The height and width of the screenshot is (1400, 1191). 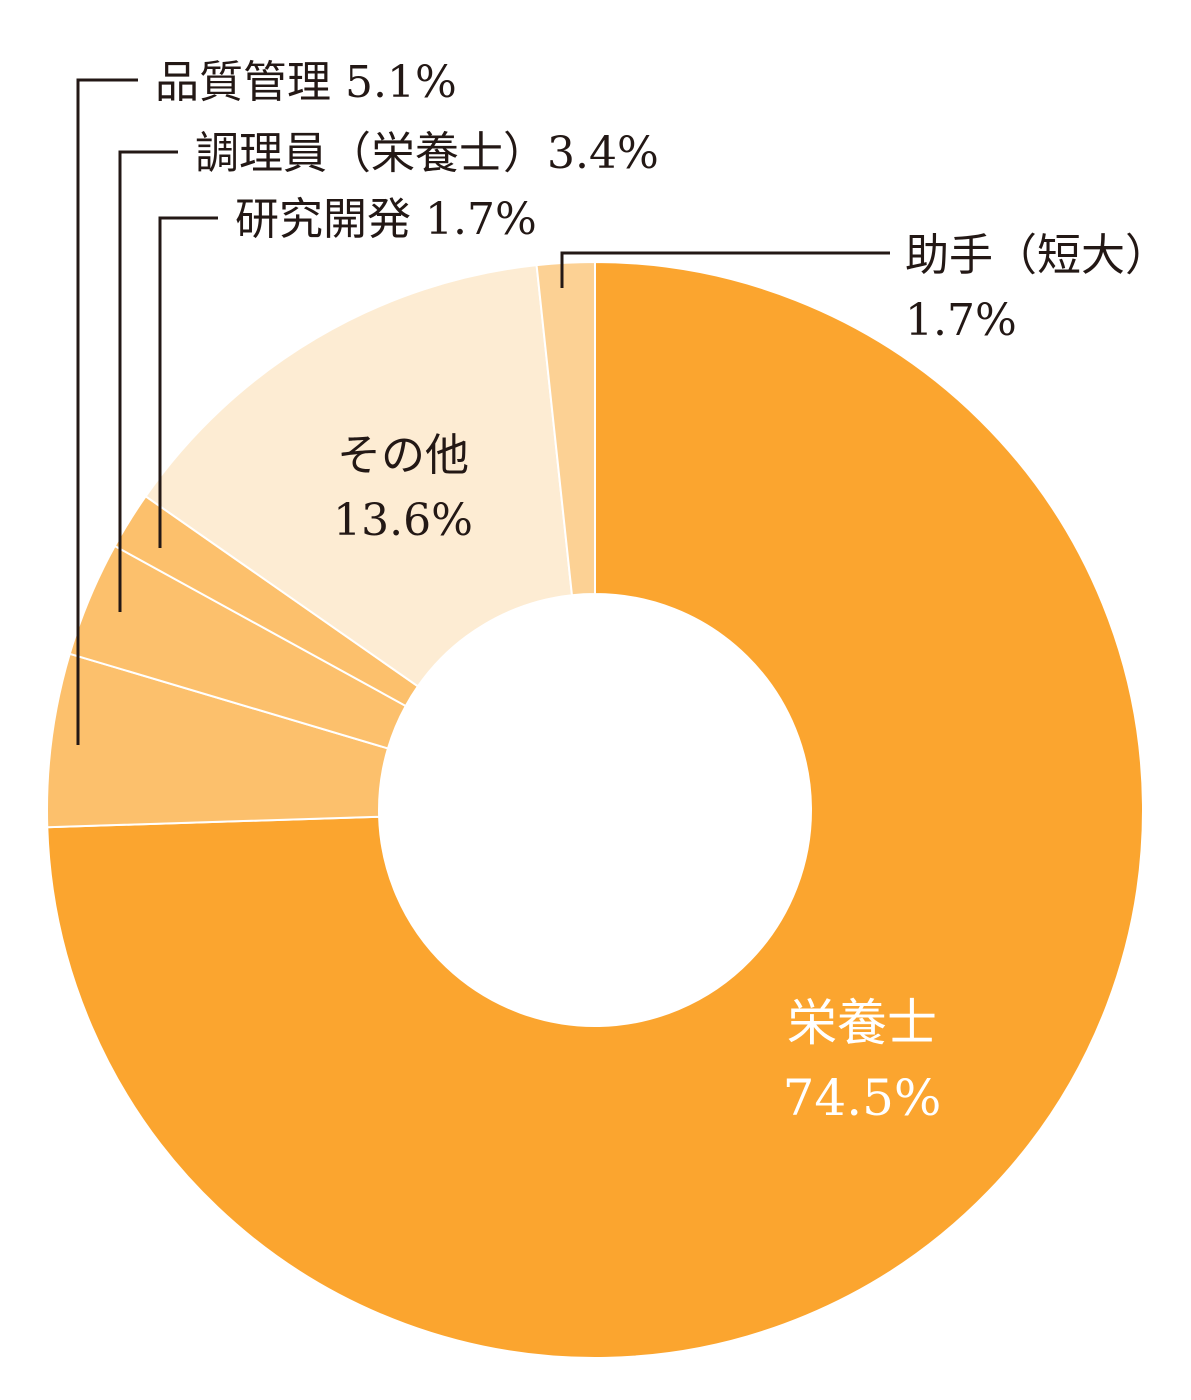 What do you see at coordinates (427, 153) in the screenshot?
I see `label-chouriin: 調理員（栄養士）3.4%` at bounding box center [427, 153].